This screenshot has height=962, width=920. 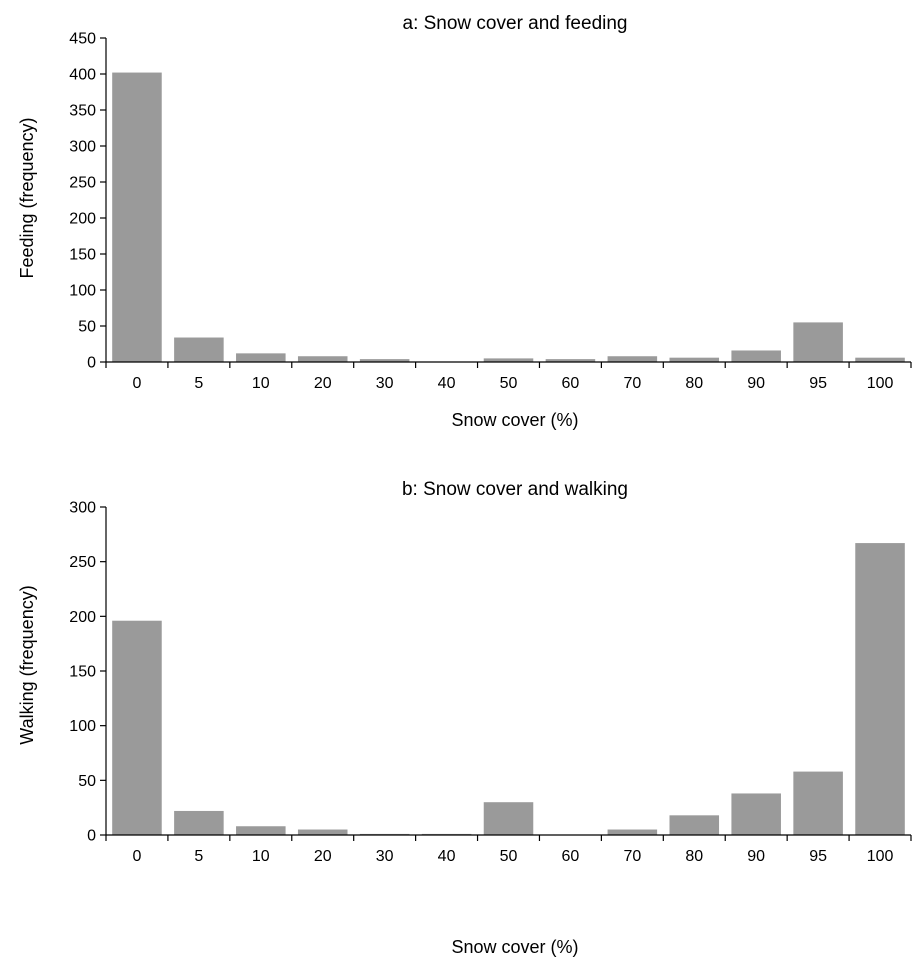 I want to click on y-axis-label: Feeding (frequency), so click(x=27, y=197).